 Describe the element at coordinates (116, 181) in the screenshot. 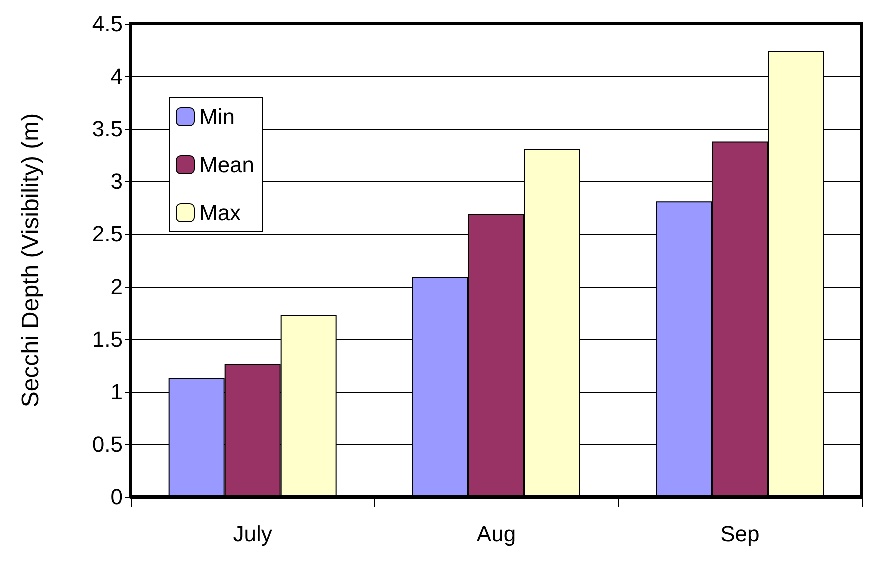

I see `y-tick-label: 3` at that location.